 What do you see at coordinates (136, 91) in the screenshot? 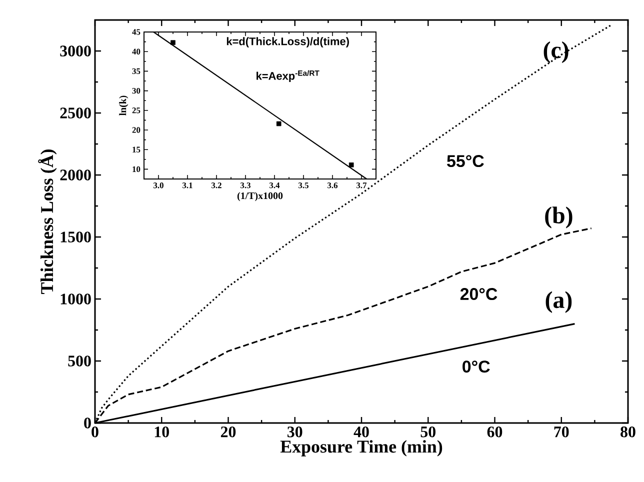
I see `y-tick-label: 30` at bounding box center [136, 91].